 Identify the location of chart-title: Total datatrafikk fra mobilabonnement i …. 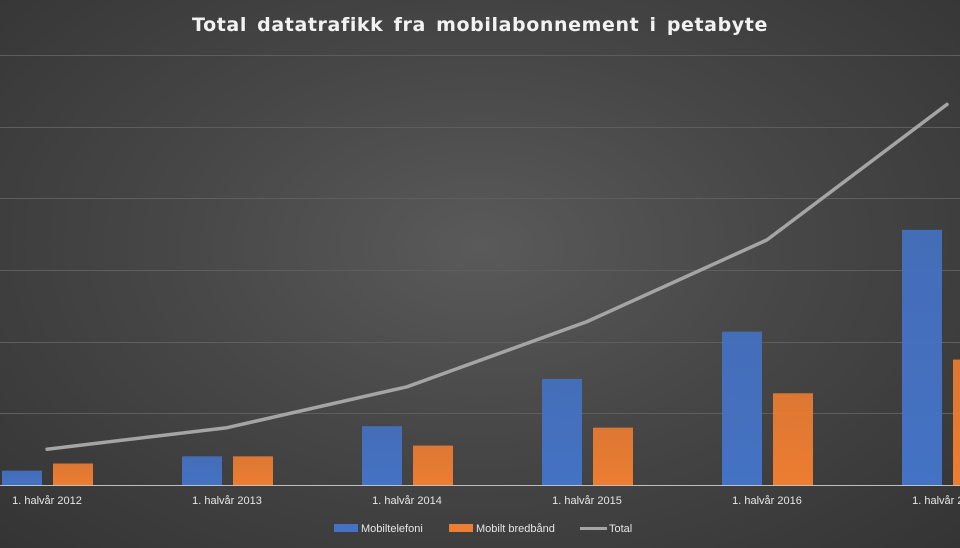
(480, 25).